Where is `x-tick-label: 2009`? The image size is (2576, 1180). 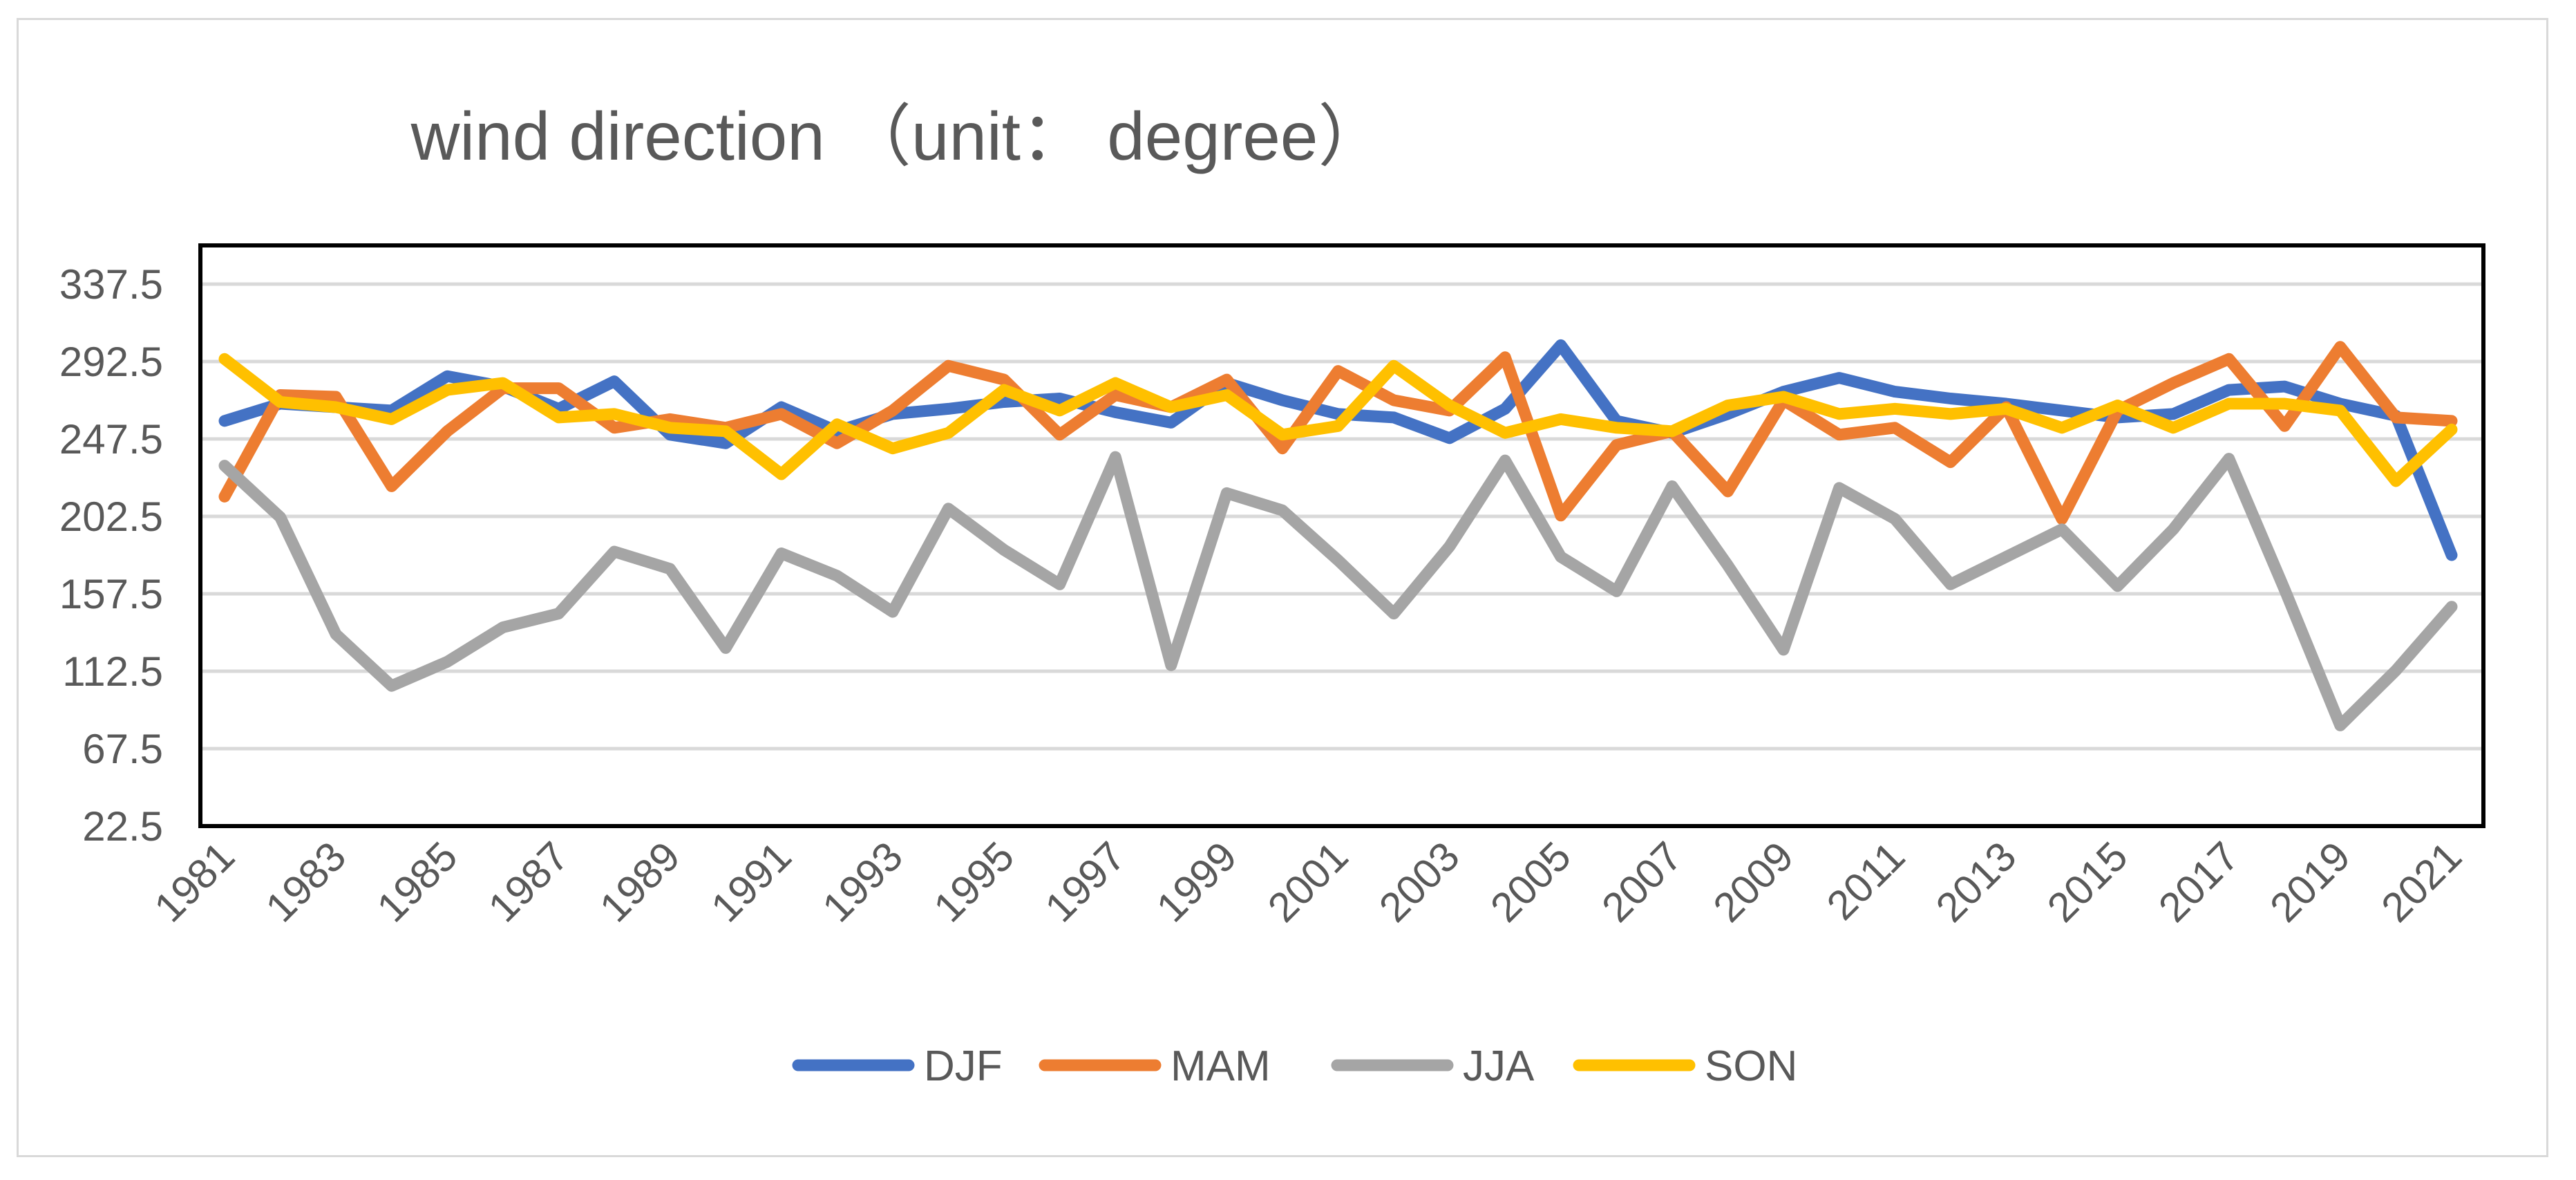 x-tick-label: 2009 is located at coordinates (1754, 882).